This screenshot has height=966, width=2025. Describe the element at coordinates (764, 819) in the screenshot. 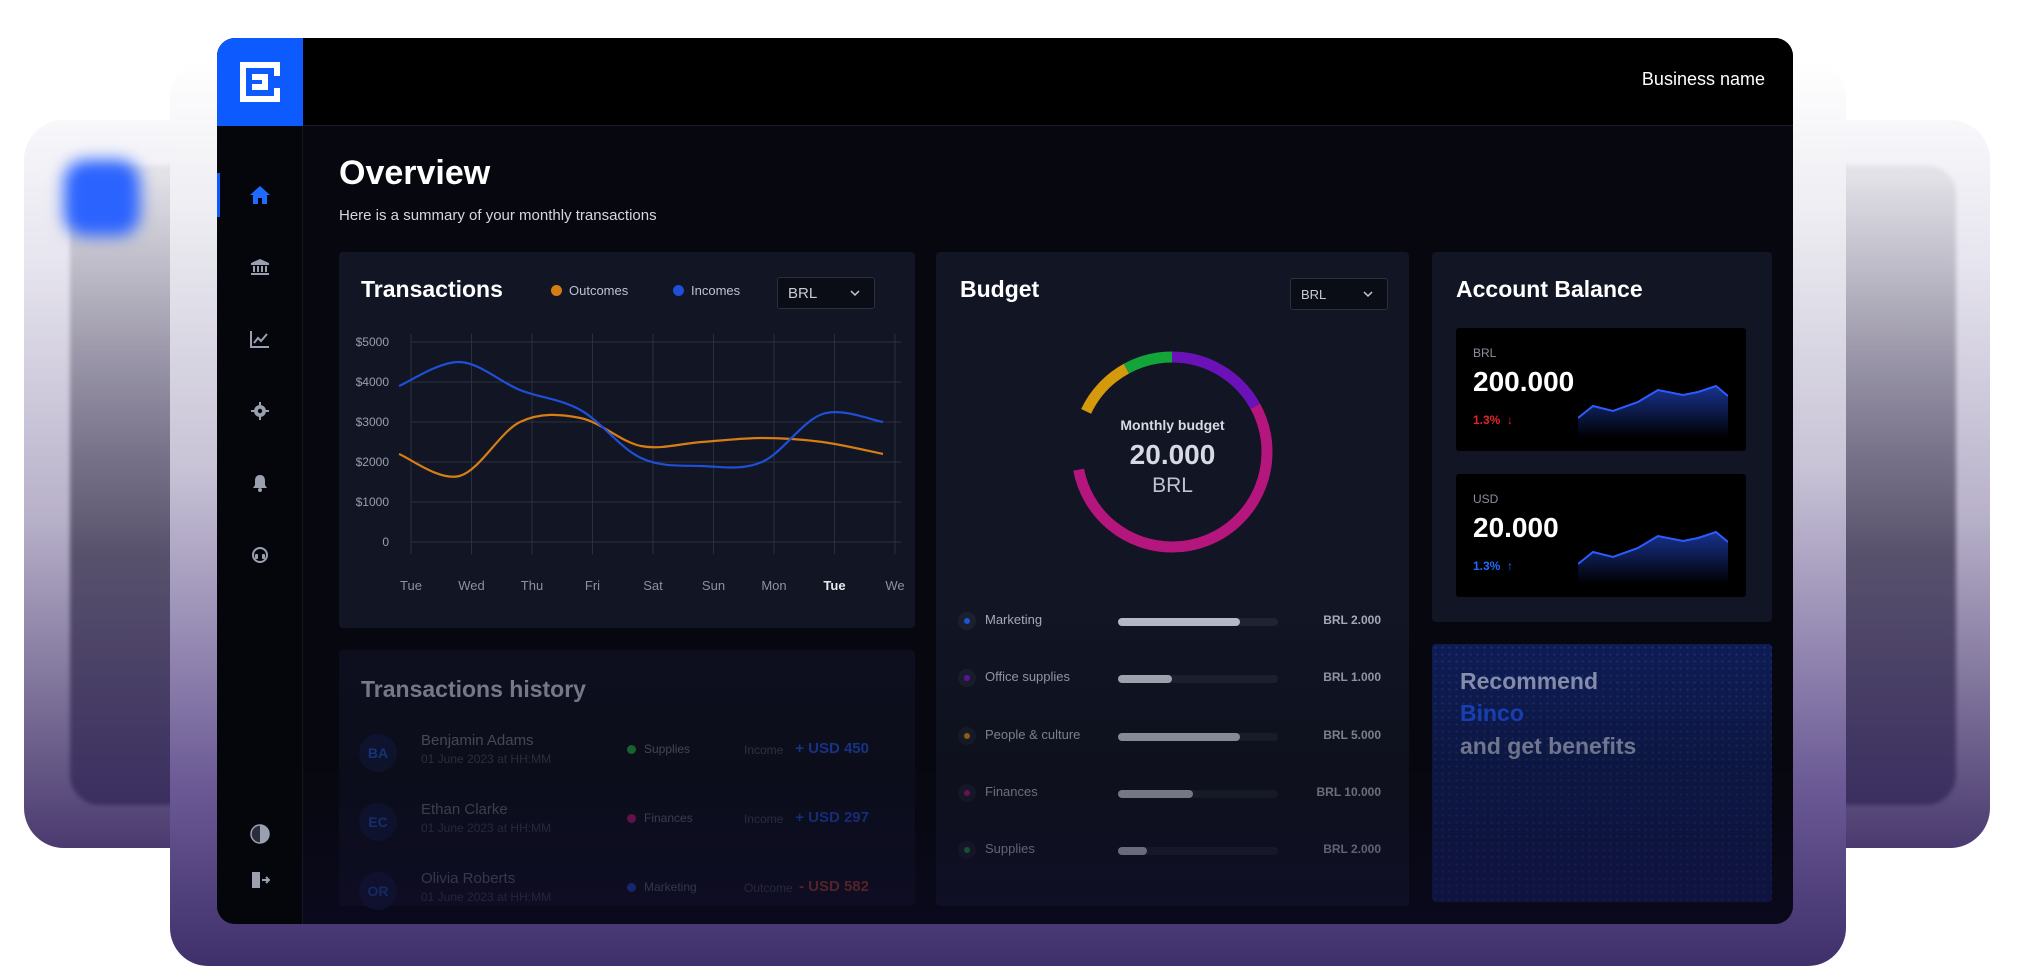

I see `transaction-type: Income` at that location.